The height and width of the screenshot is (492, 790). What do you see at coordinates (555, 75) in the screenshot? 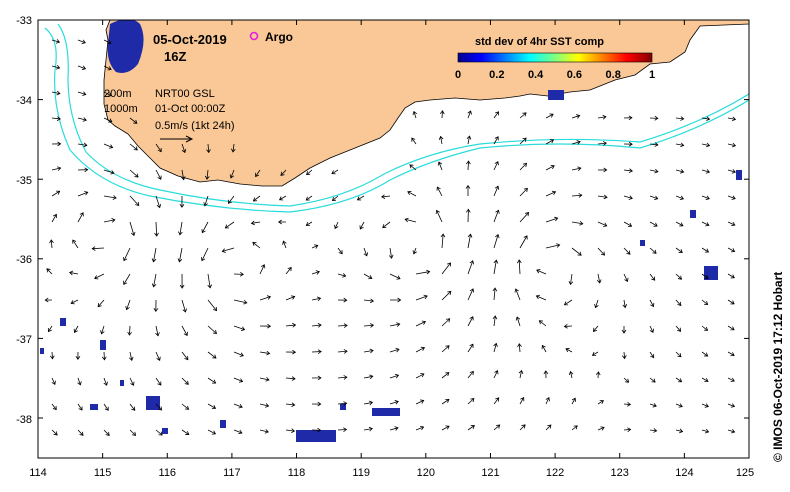
I see `colorbar-ticks: 0 0.2 0.4 0.6 0.8 1` at bounding box center [555, 75].